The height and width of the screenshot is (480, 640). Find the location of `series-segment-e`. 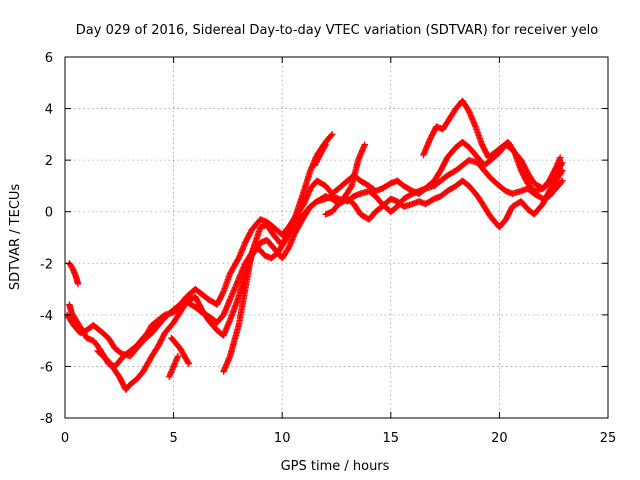

series-segment-e is located at coordinates (320, 155).